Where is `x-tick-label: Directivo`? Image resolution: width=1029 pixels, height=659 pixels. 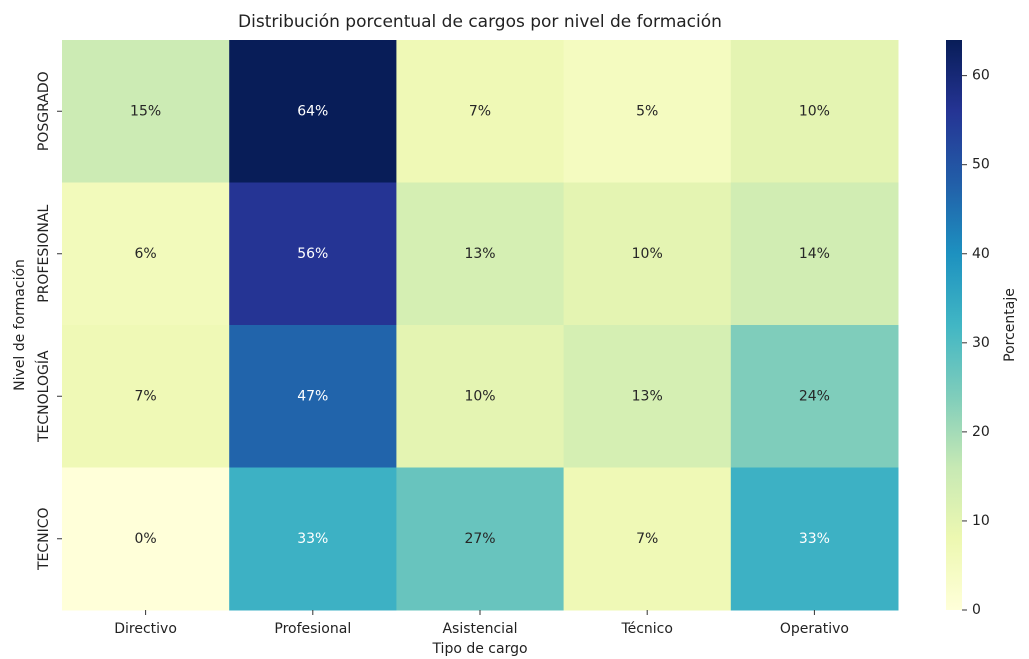 x-tick-label: Directivo is located at coordinates (145, 629).